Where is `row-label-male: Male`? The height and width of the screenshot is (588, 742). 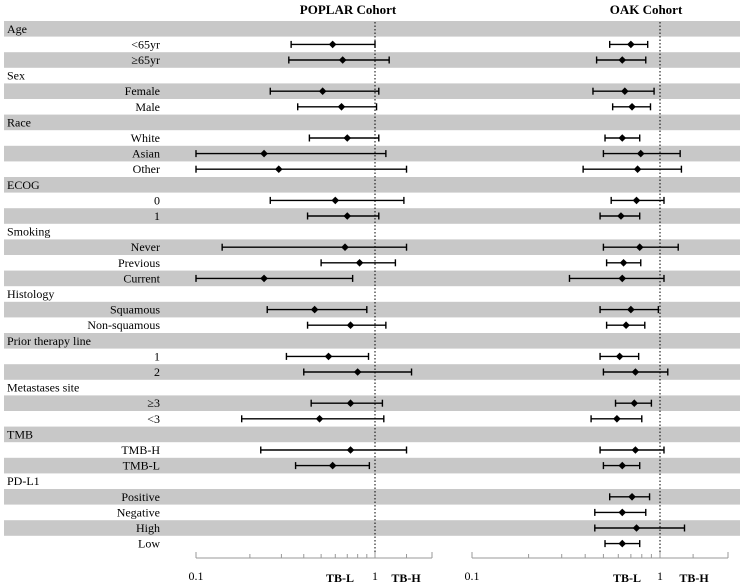
row-label-male: Male is located at coordinates (147, 107).